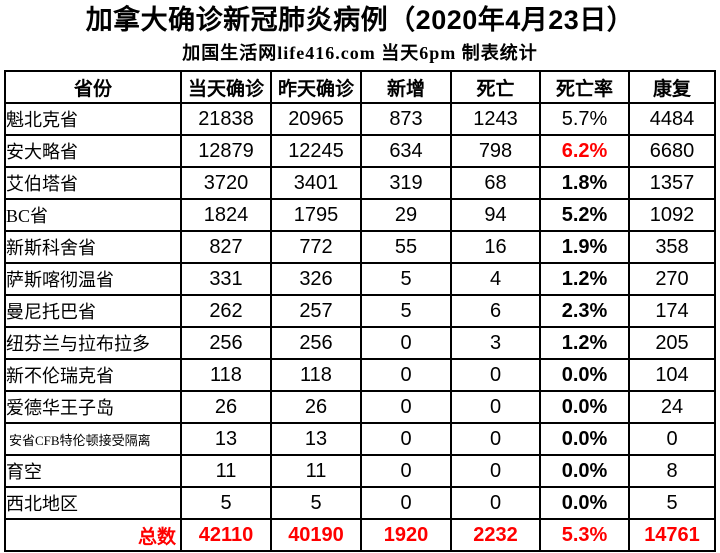 Image resolution: width=720 pixels, height=553 pixels. Describe the element at coordinates (672, 471) in the screenshot. I see `recovered-cell: 8` at that location.